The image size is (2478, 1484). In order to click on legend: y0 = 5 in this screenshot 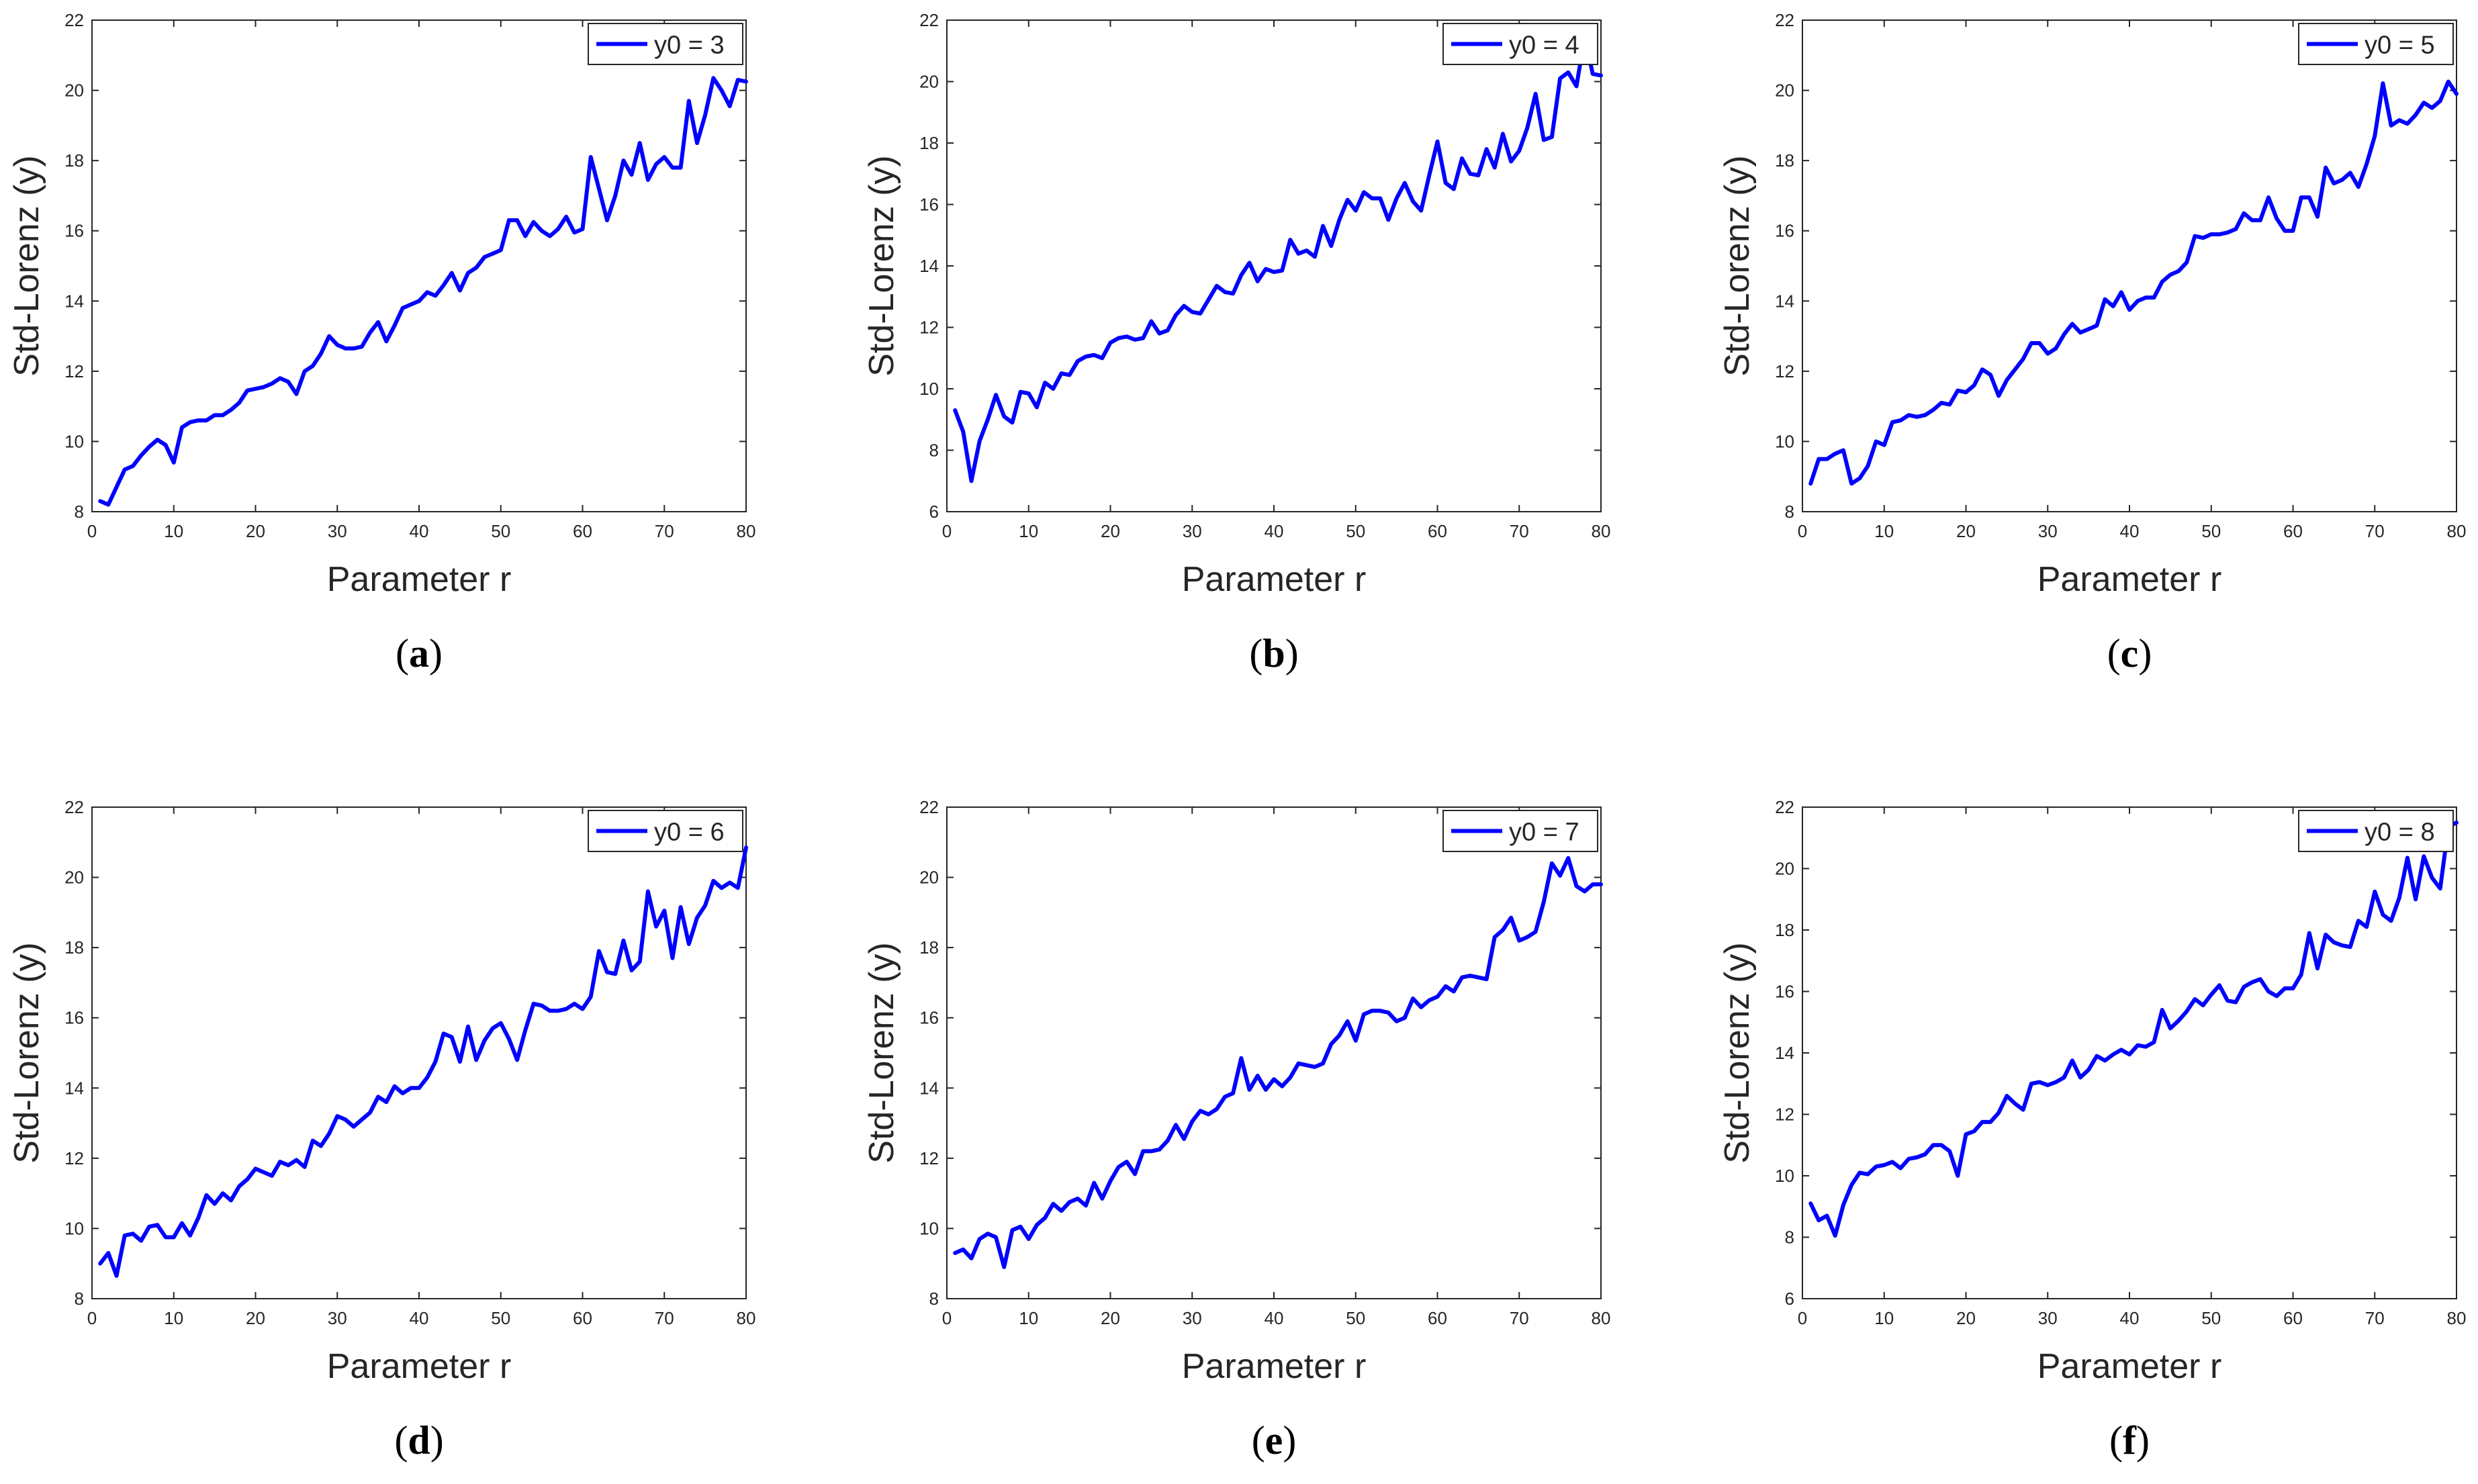, I will do `click(2376, 44)`.